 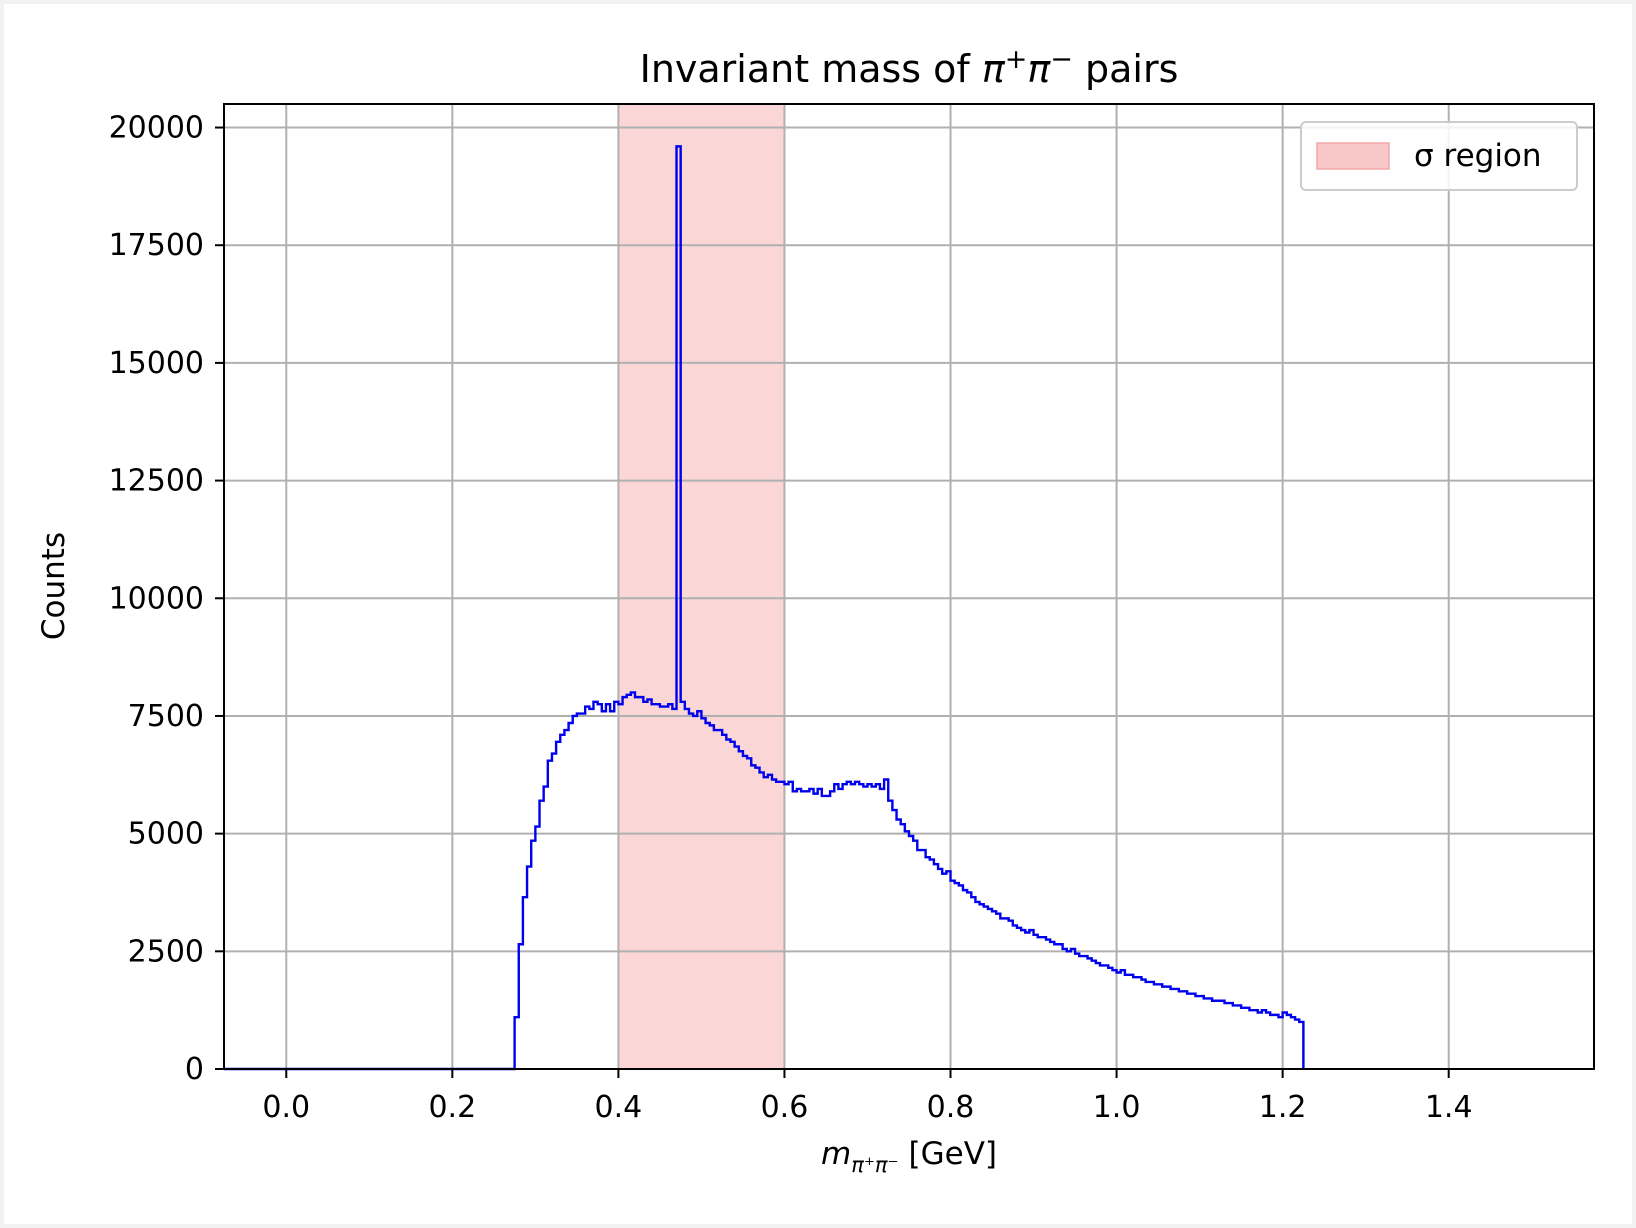 I want to click on y-tick-label: 15000, so click(x=156, y=363).